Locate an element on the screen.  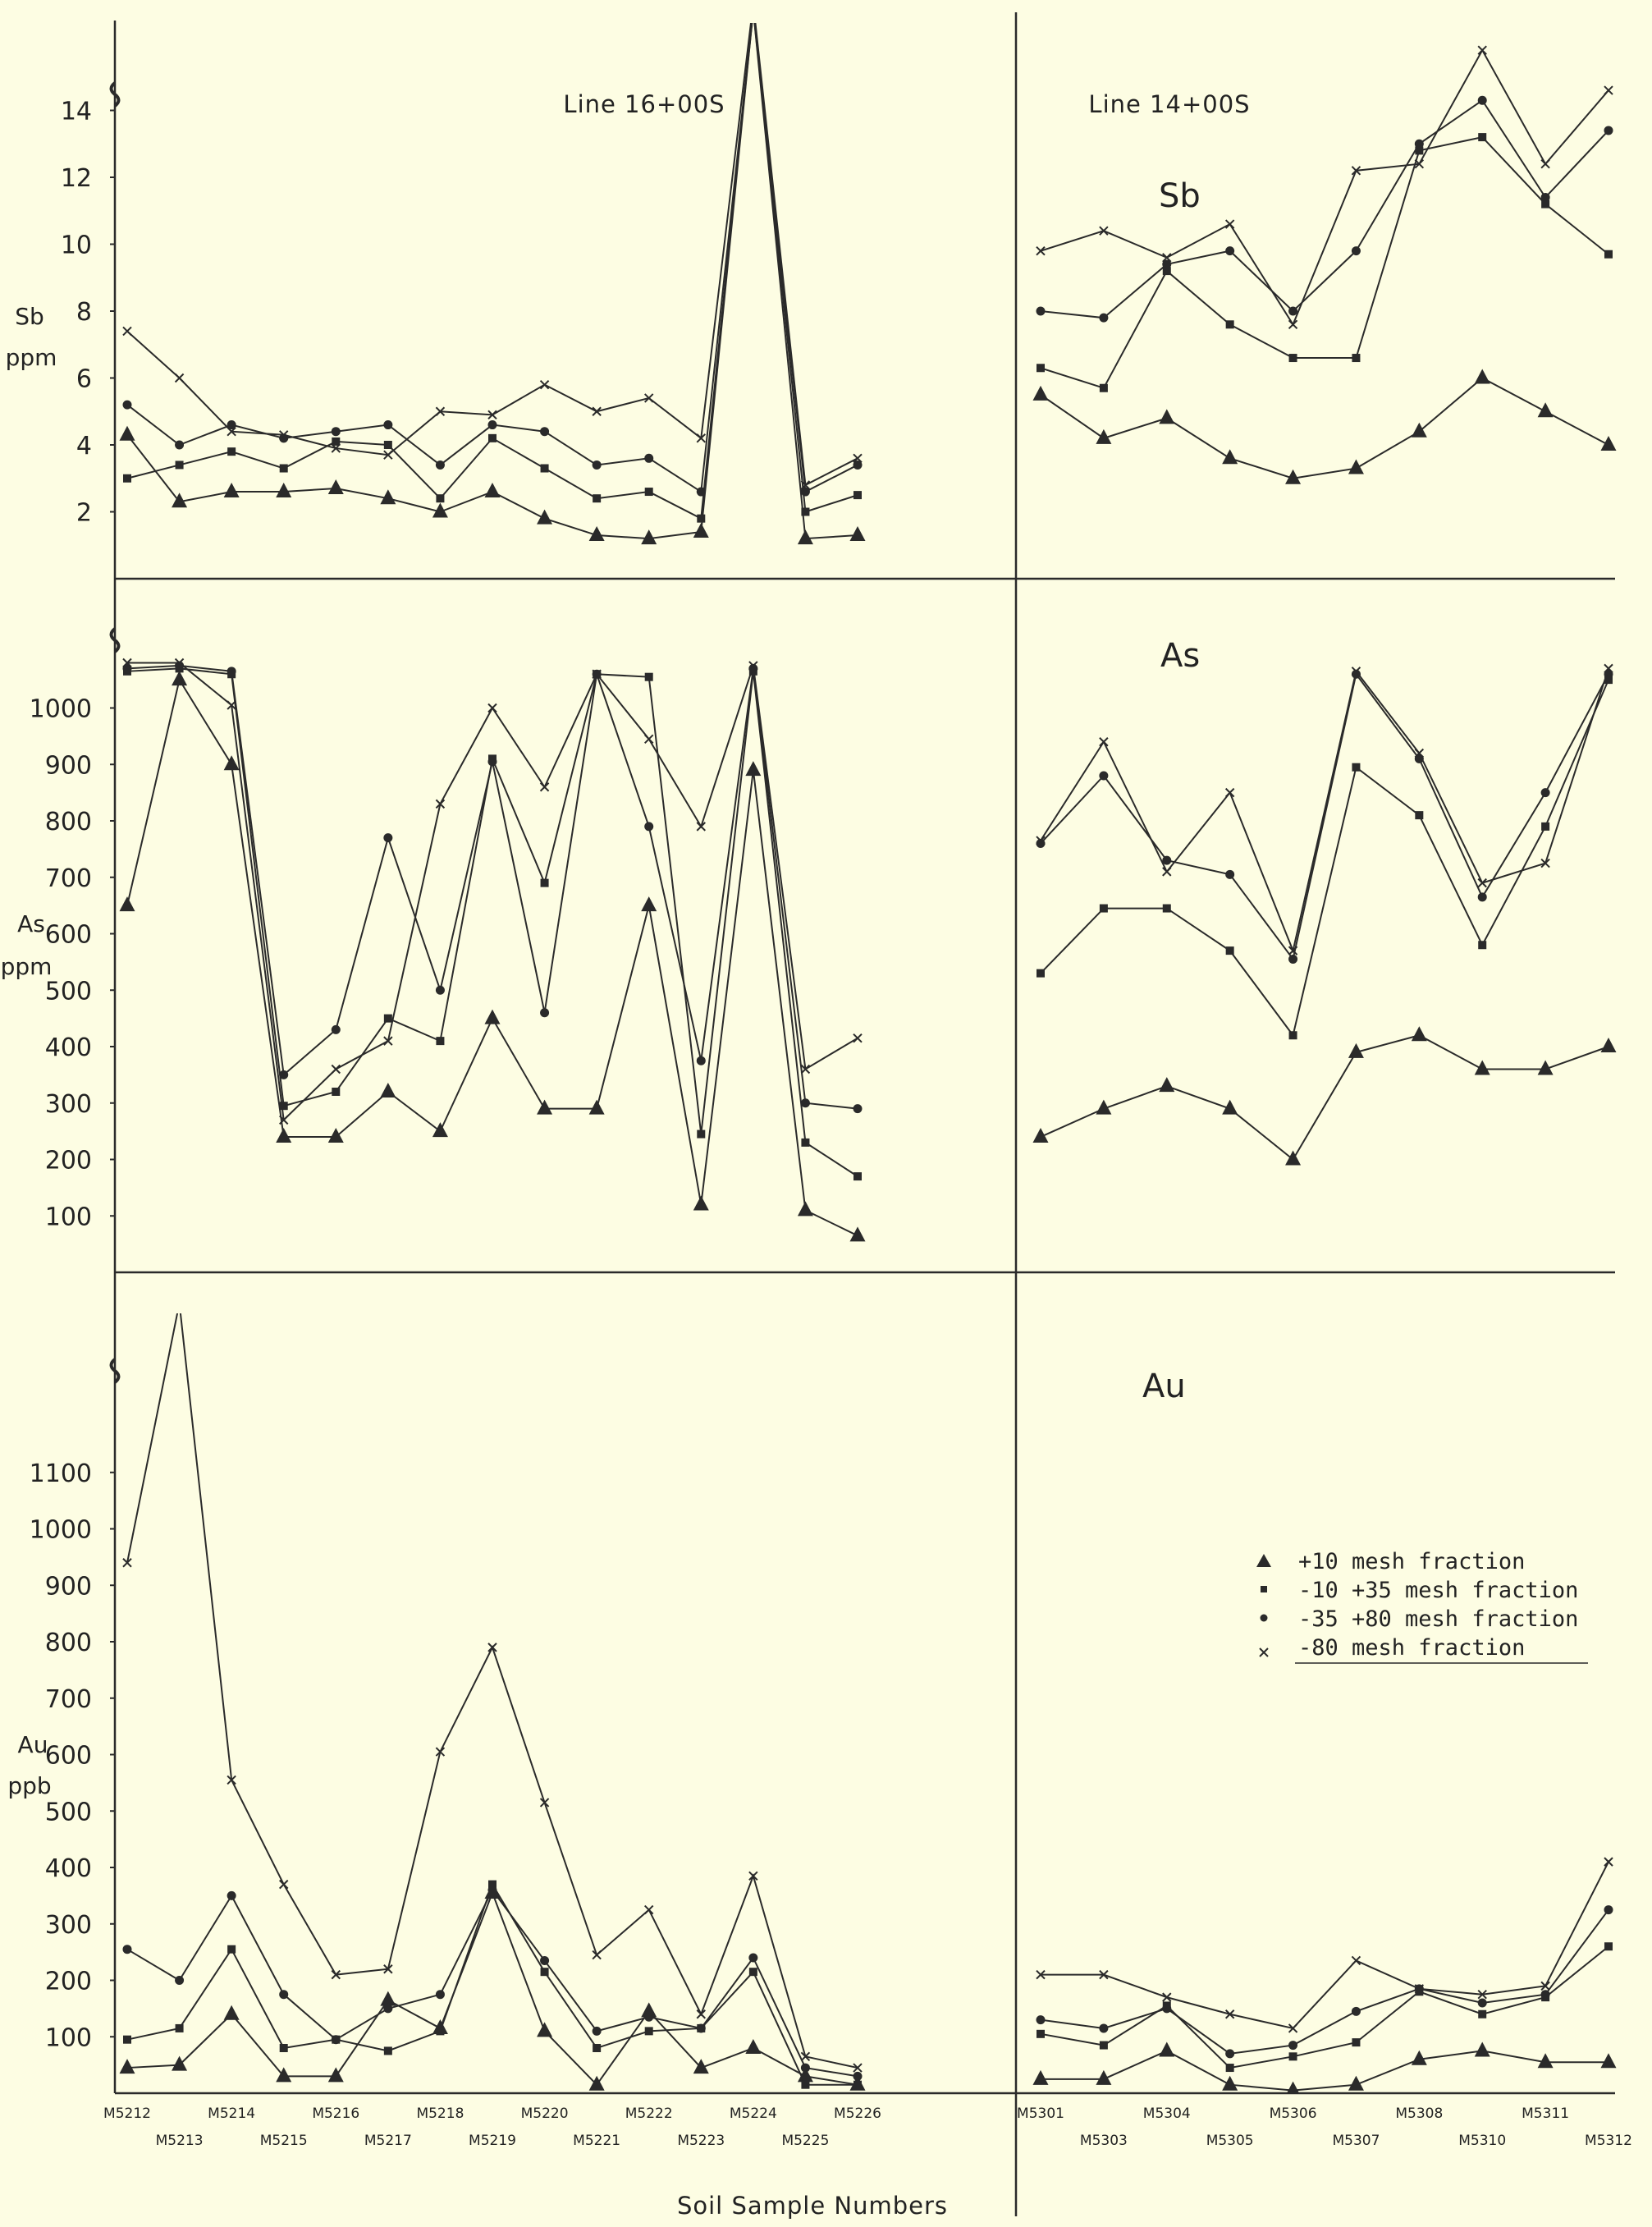
series-au-line16-triangle-line is located at coordinates (492, 1989).